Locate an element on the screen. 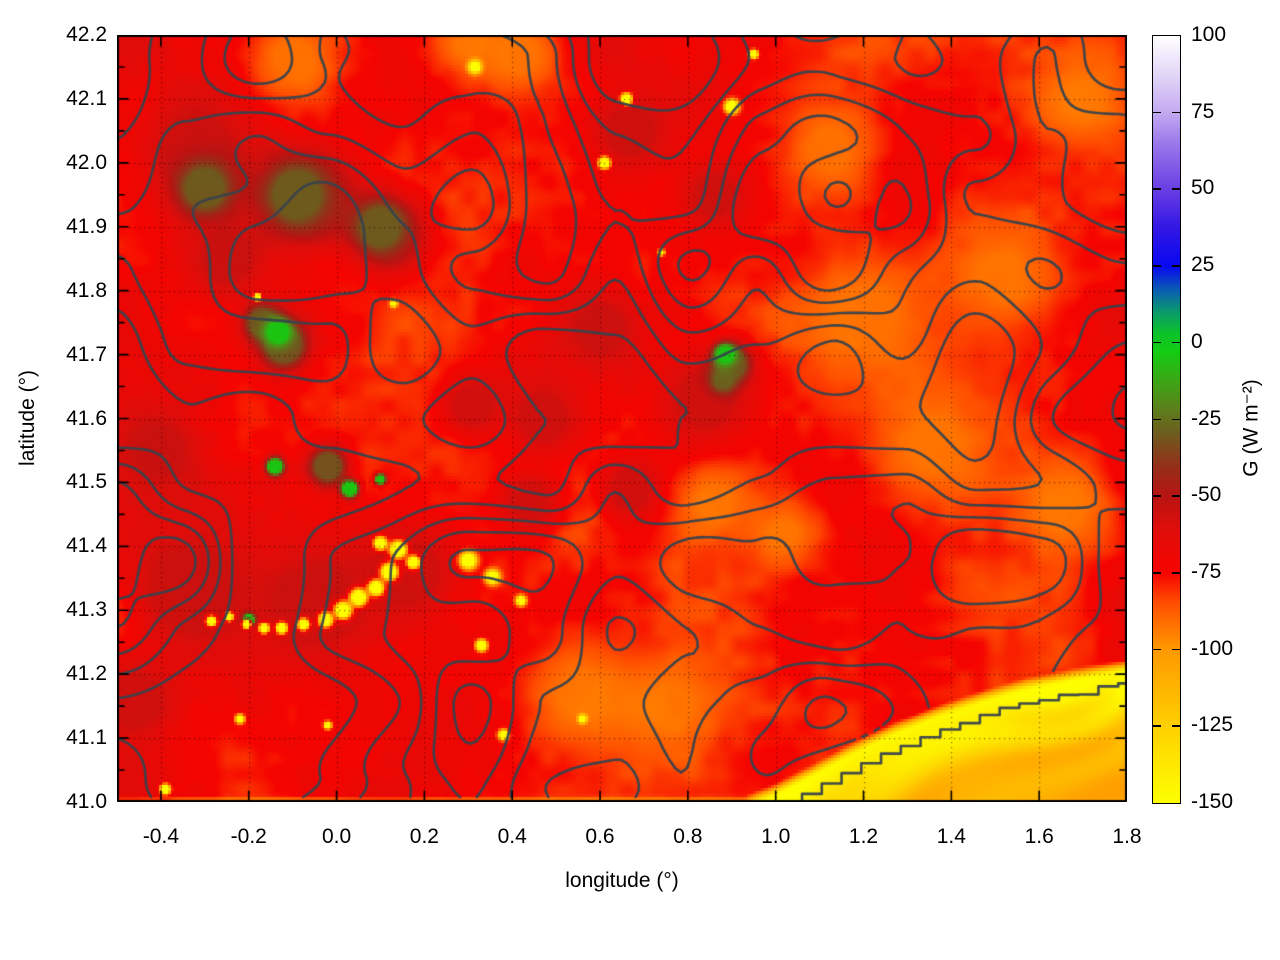 This screenshot has width=1280, height=960. x-tick-label: 0.0 is located at coordinates (336, 836).